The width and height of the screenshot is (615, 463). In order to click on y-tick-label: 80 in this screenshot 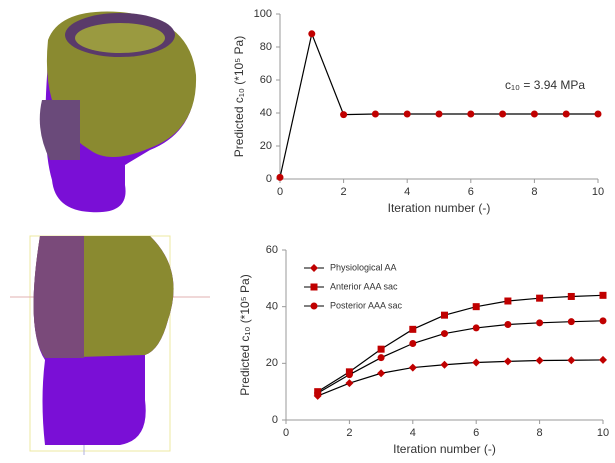, I will do `click(266, 47)`.